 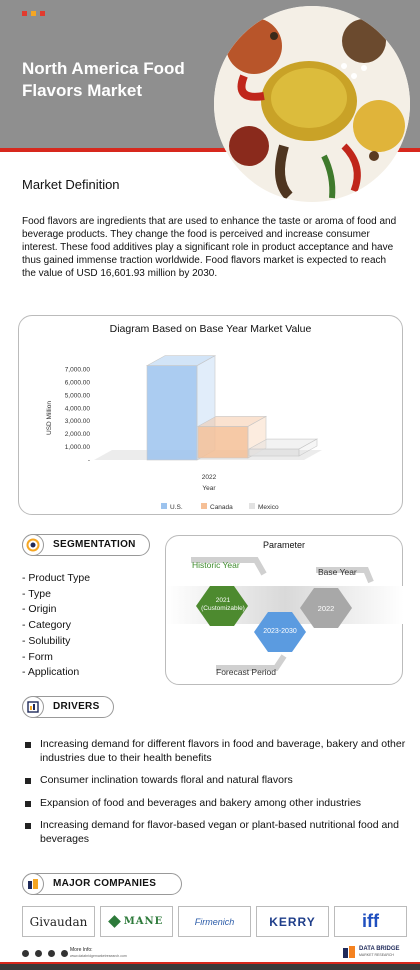 I want to click on data-bridge-mark-icon, so click(x=349, y=952).